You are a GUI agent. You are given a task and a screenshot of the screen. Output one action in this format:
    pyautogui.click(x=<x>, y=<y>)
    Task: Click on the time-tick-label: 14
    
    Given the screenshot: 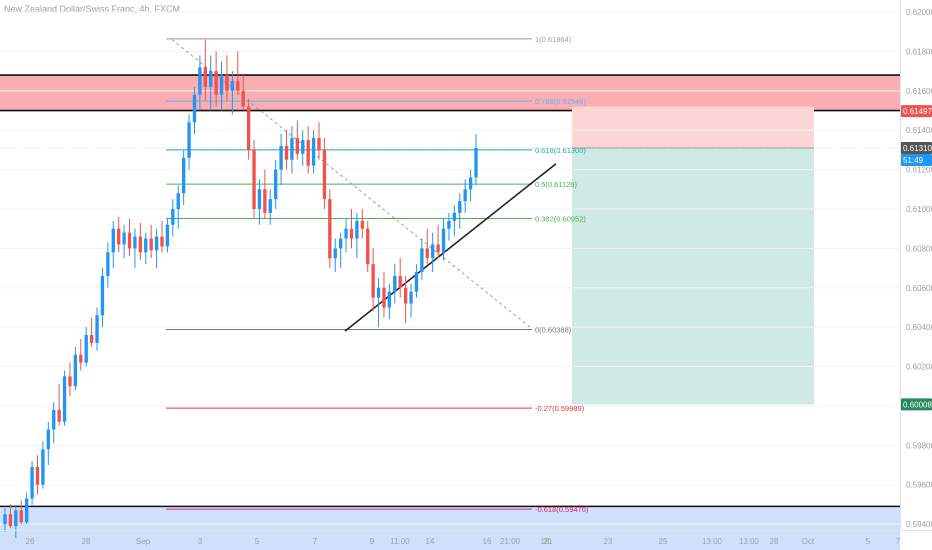 What is the action you would take?
    pyautogui.click(x=430, y=541)
    